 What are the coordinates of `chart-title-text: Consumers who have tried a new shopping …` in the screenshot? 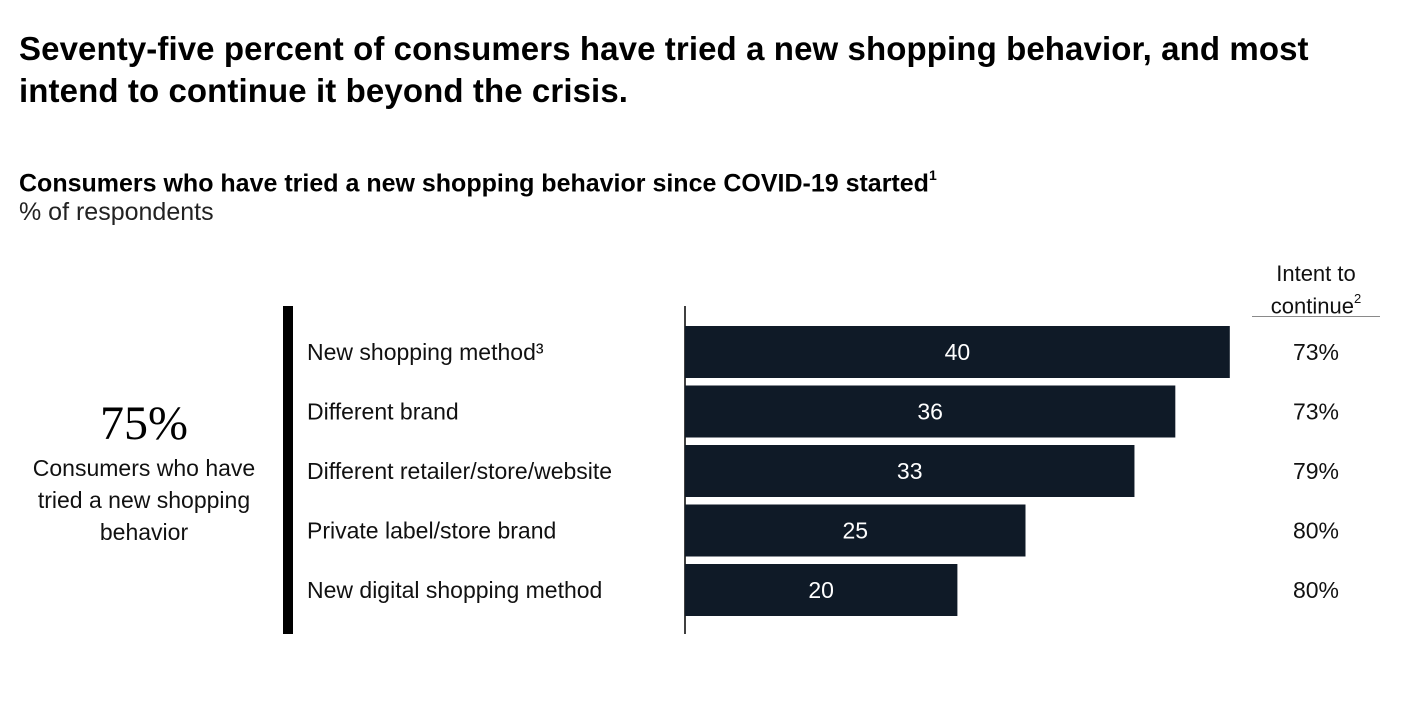 It's located at (474, 183).